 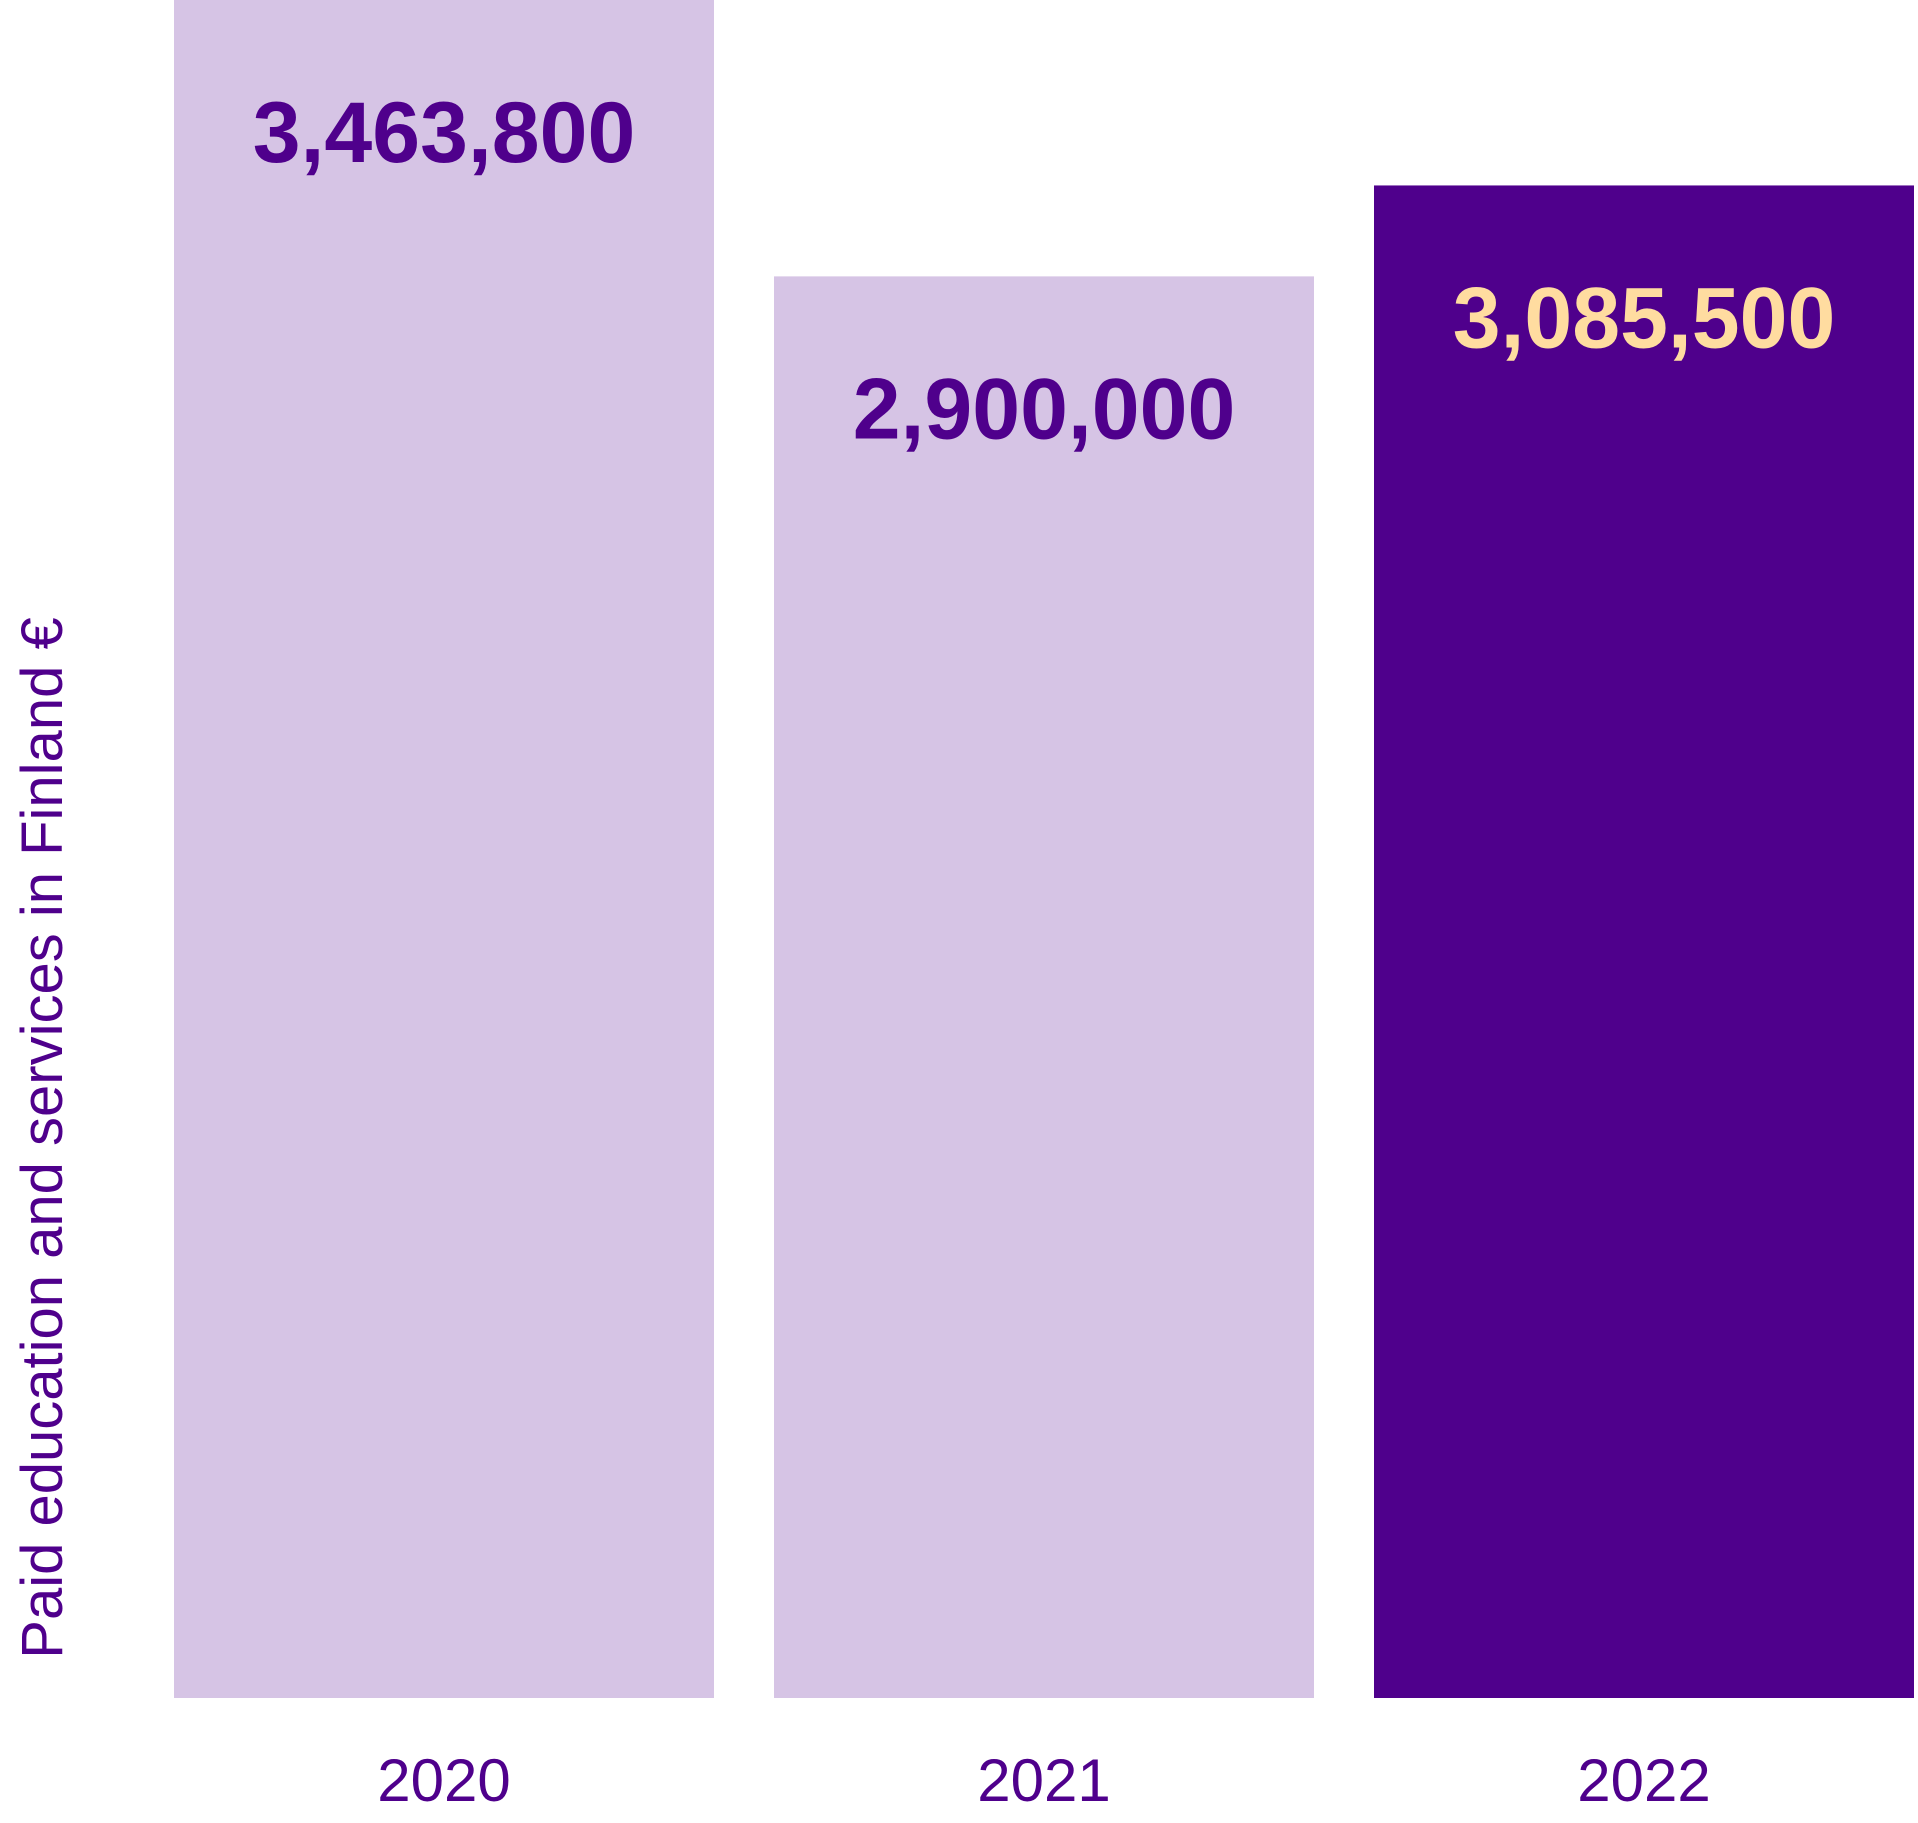 I want to click on x-tick-label-2020: 2020, so click(x=443, y=1780).